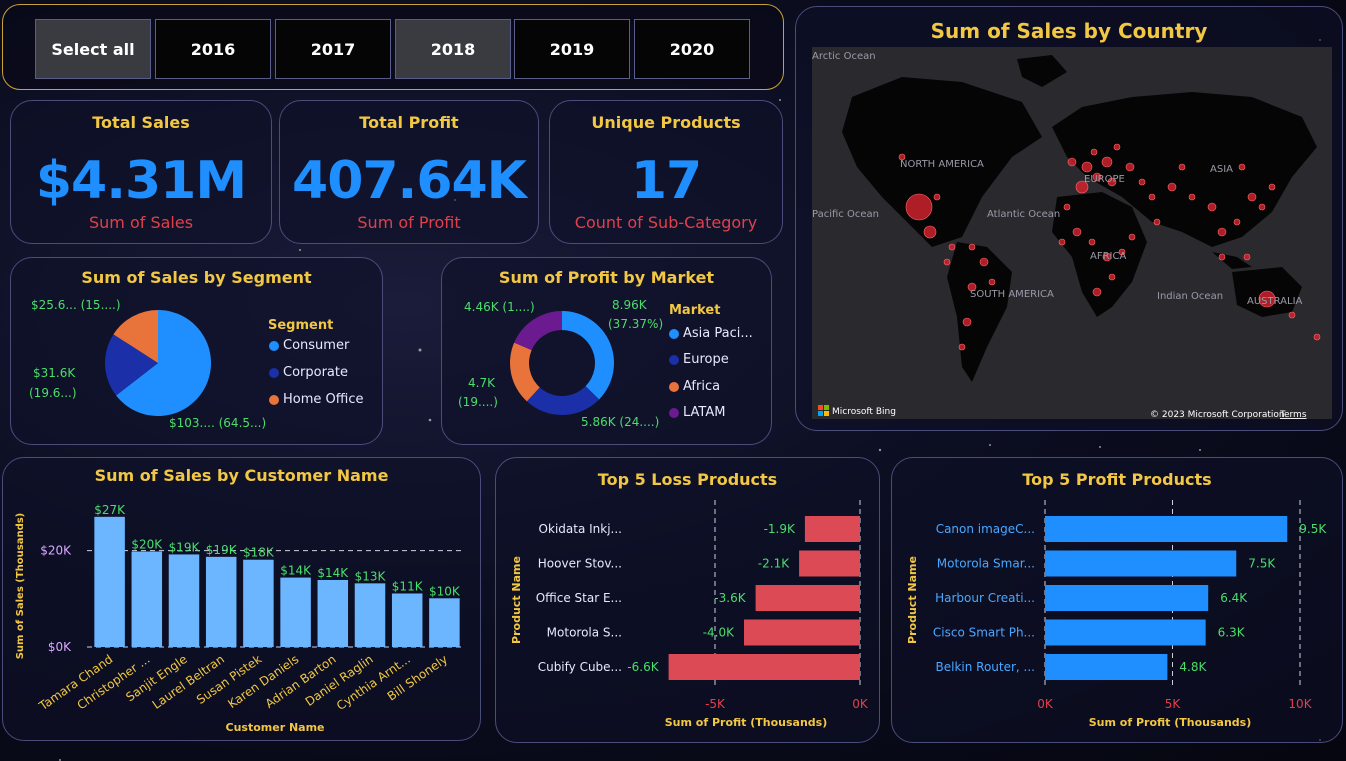 Image resolution: width=1346 pixels, height=761 pixels. Describe the element at coordinates (453, 49) in the screenshot. I see `slicer-year-2018: 2018` at that location.